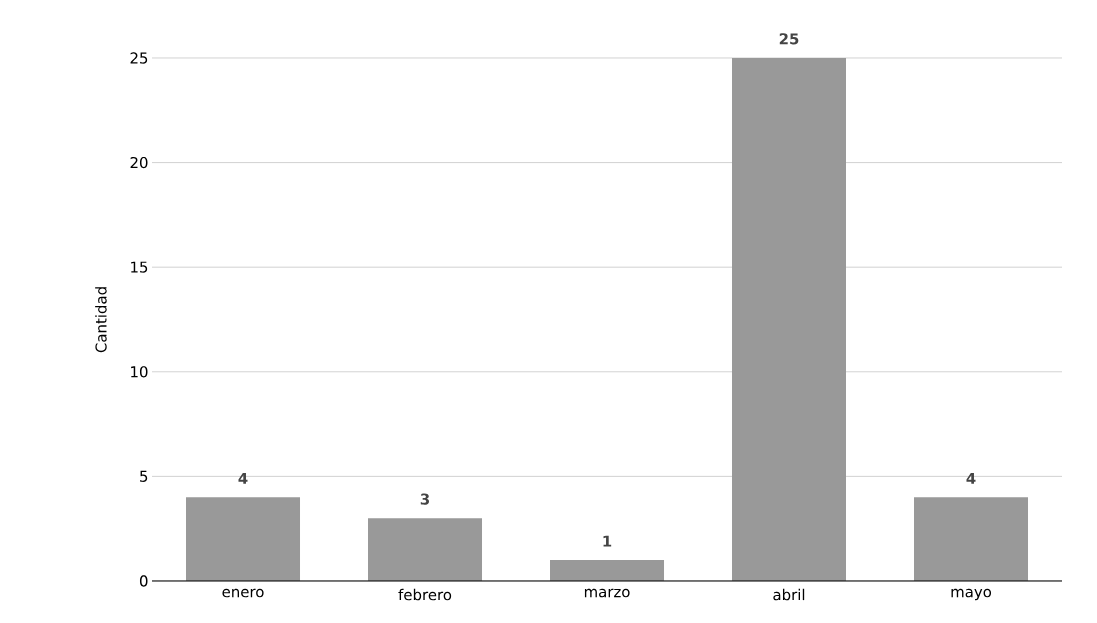 The height and width of the screenshot is (623, 1097). What do you see at coordinates (243, 593) in the screenshot?
I see `x-tick-label: enero` at bounding box center [243, 593].